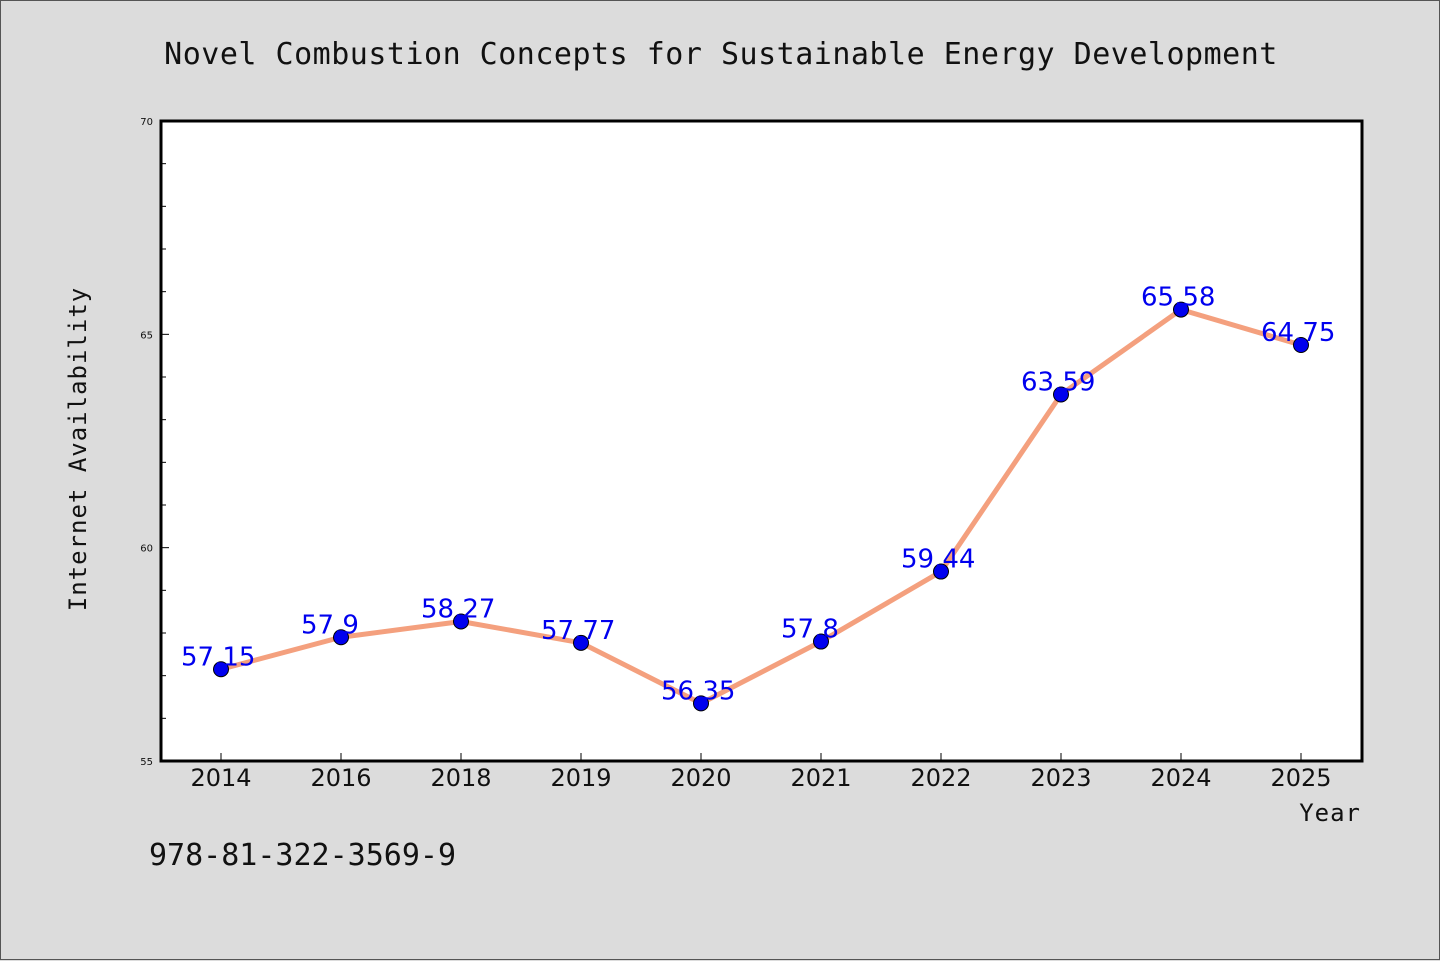  Describe the element at coordinates (146, 549) in the screenshot. I see `y-tick-label: 60` at that location.